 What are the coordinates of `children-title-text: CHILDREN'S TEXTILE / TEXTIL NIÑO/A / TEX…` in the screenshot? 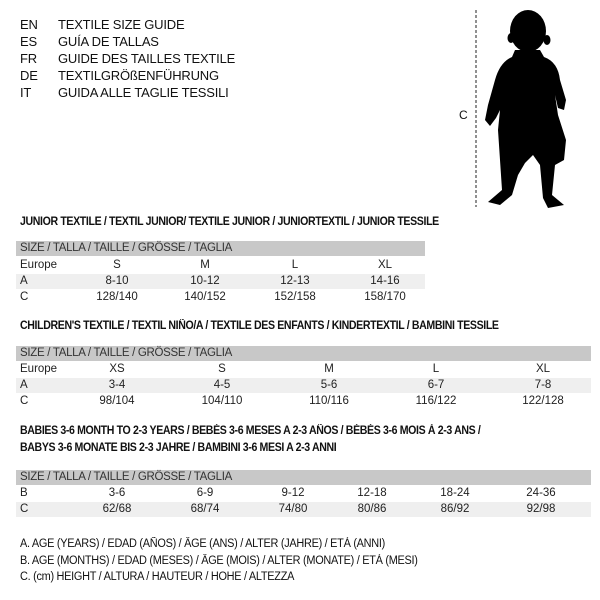 It's located at (259, 326).